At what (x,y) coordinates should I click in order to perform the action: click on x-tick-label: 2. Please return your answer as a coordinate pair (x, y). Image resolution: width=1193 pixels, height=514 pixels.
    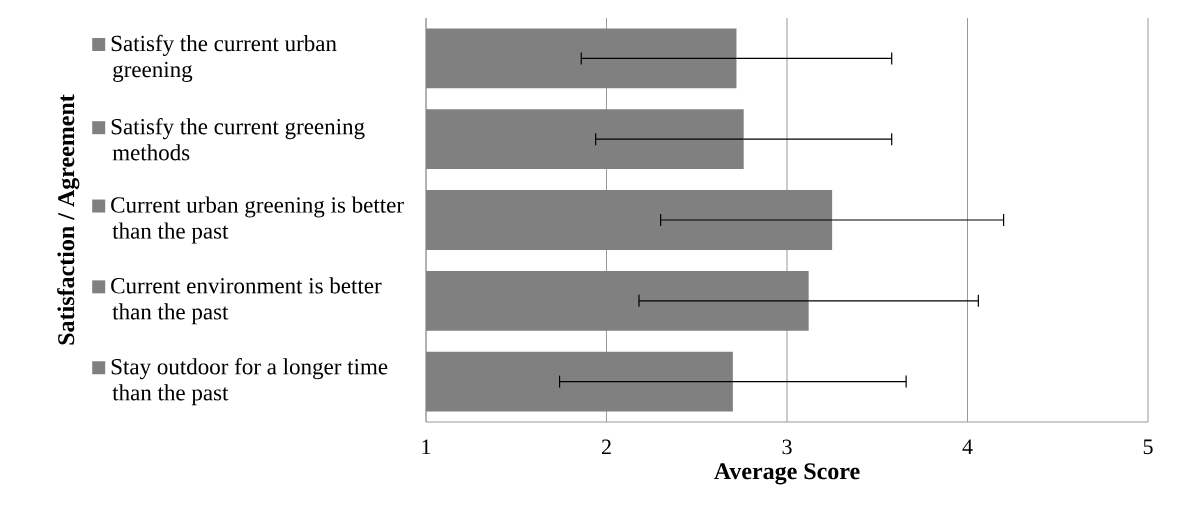
    Looking at the image, I should click on (606, 447).